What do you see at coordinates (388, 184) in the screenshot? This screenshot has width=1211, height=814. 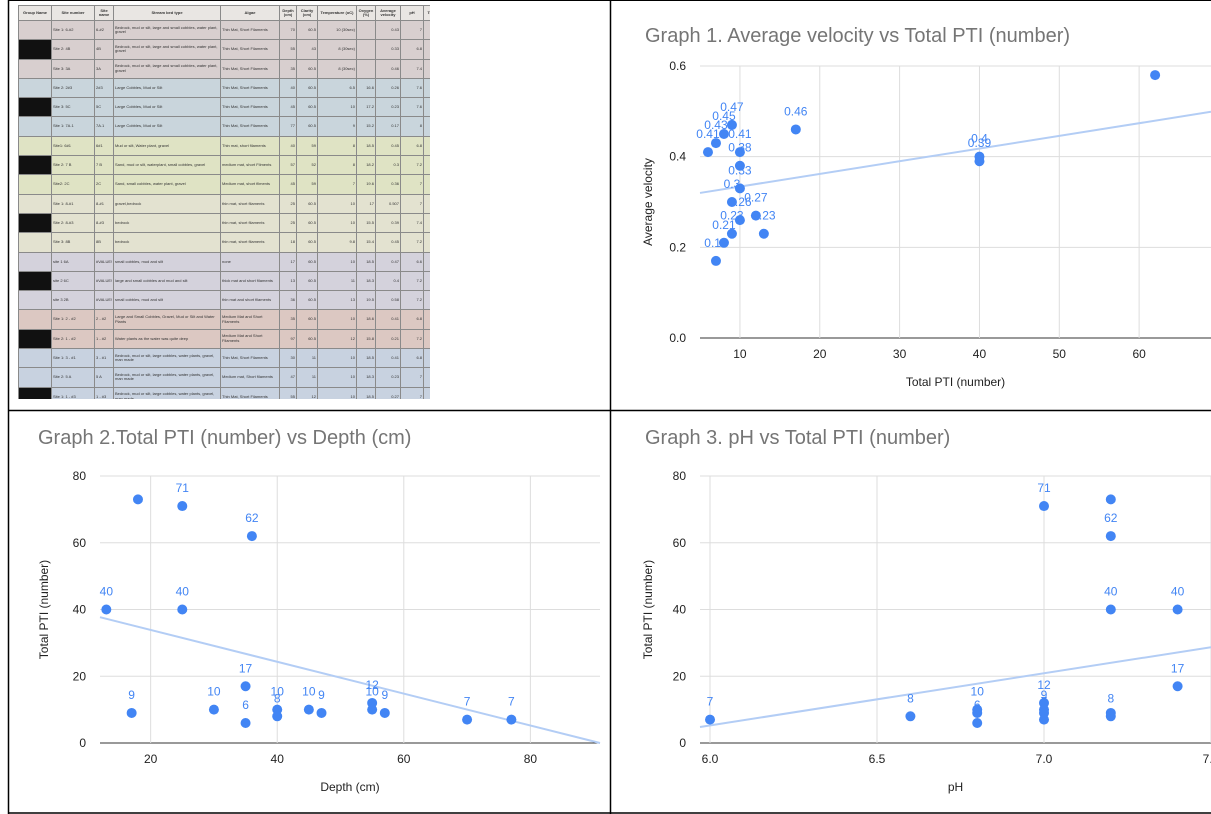 I see `table-cell: 0.36` at bounding box center [388, 184].